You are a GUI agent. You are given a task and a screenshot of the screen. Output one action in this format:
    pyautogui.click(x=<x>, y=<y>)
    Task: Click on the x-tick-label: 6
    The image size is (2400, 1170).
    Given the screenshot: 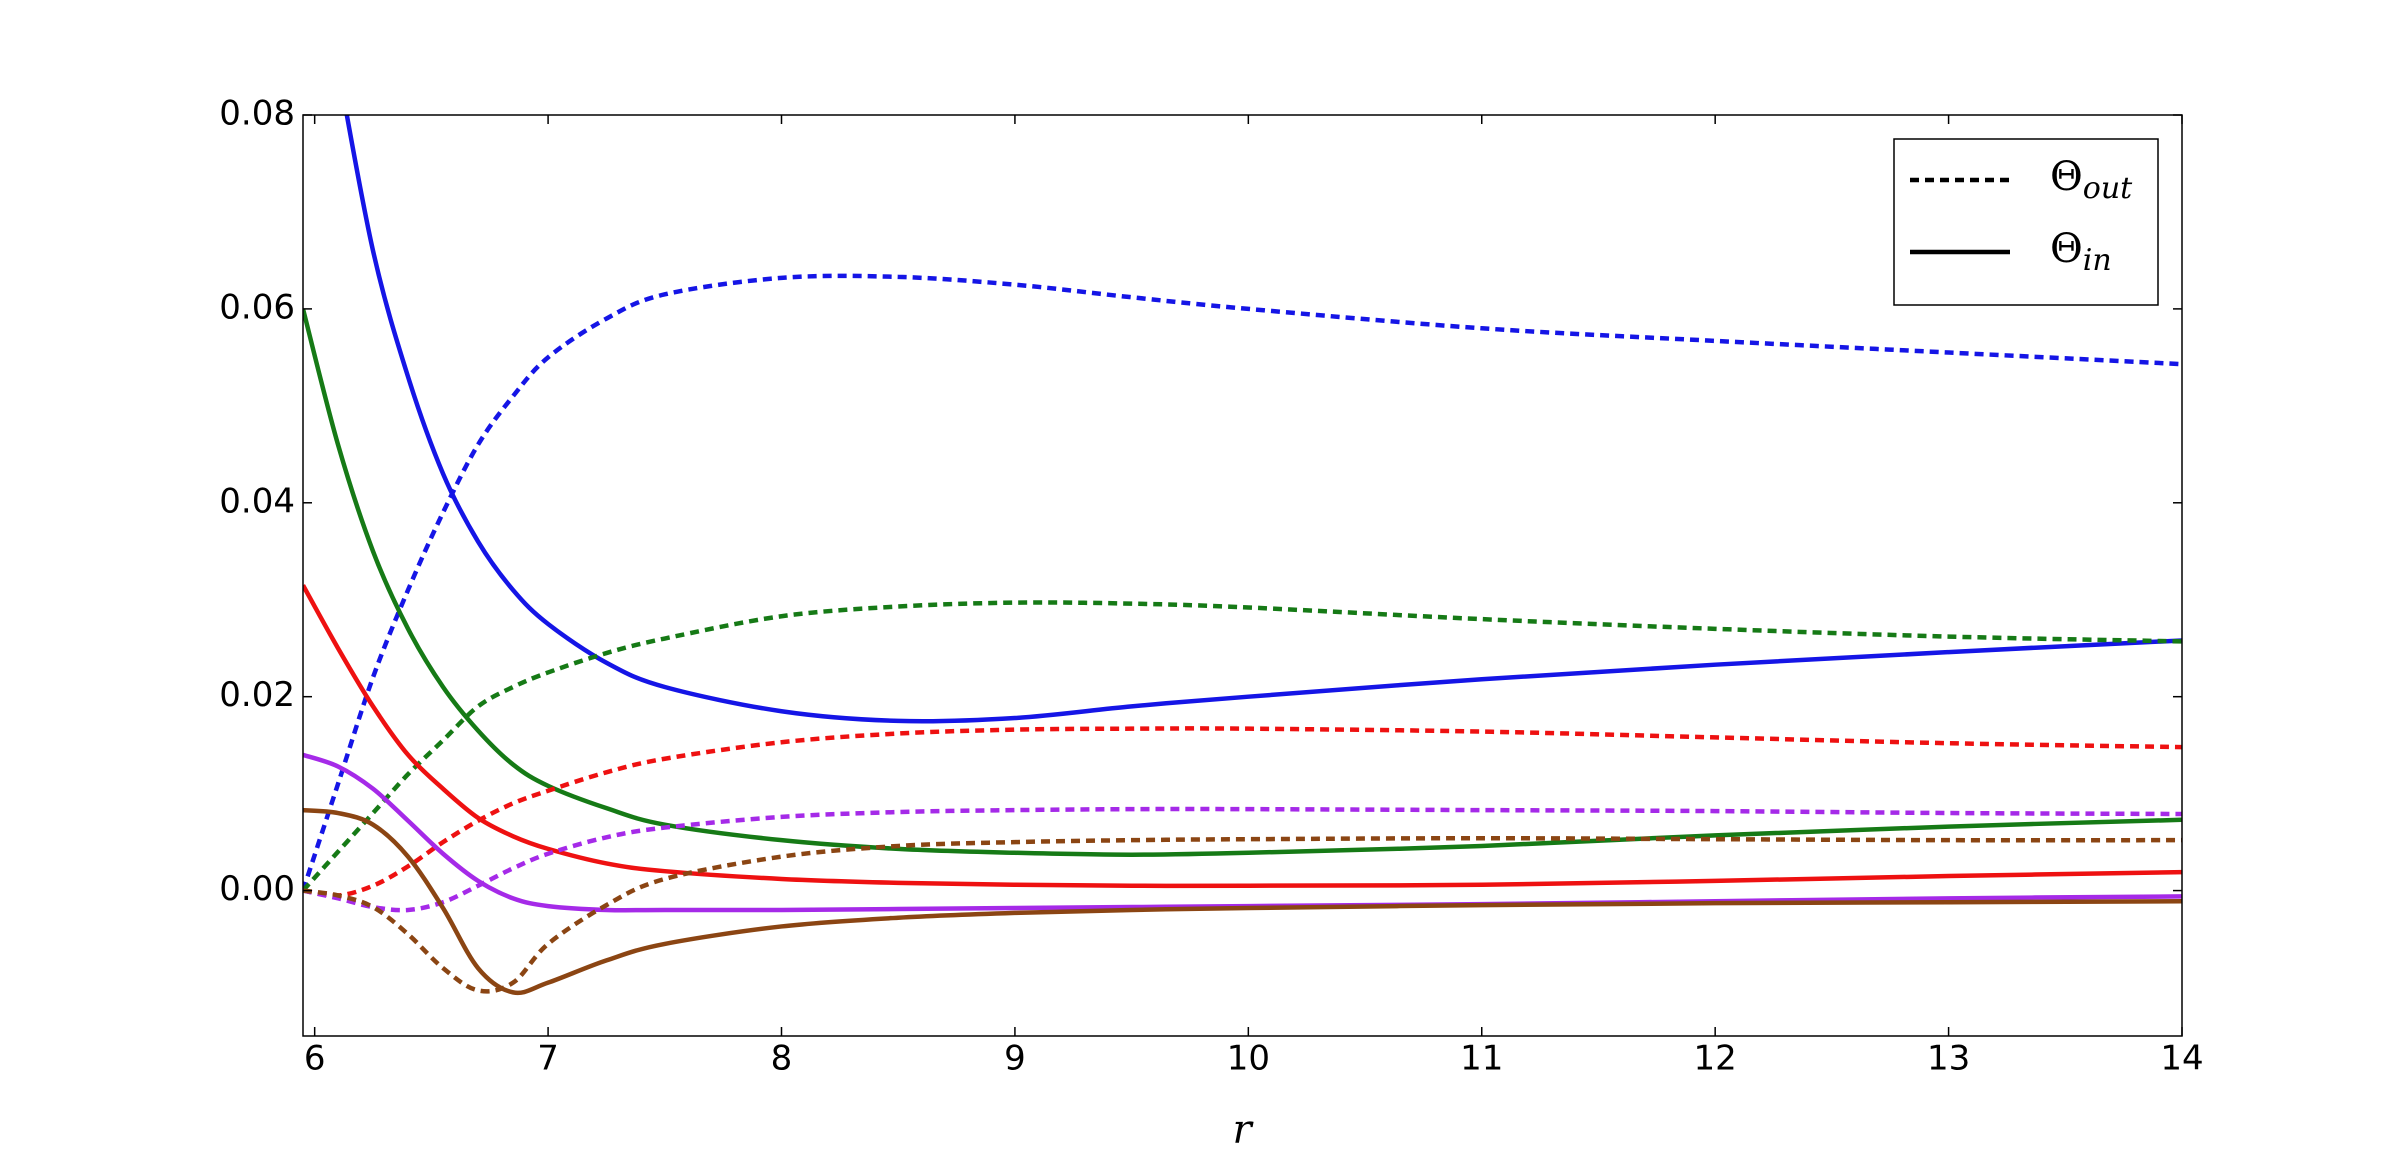 What is the action you would take?
    pyautogui.click(x=315, y=1059)
    